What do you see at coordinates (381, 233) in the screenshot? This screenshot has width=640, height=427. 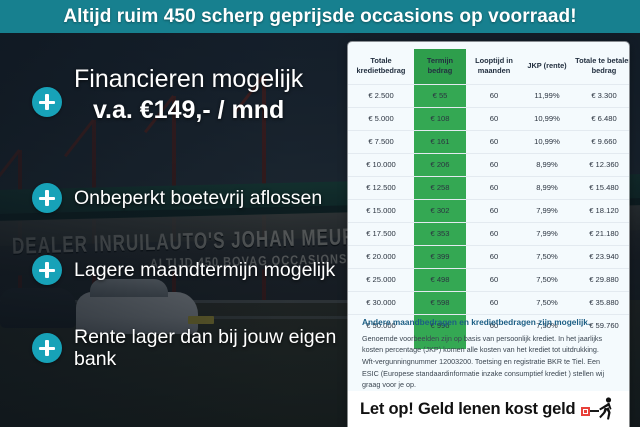 I see `cell-kredietbedrag: € 17.500` at bounding box center [381, 233].